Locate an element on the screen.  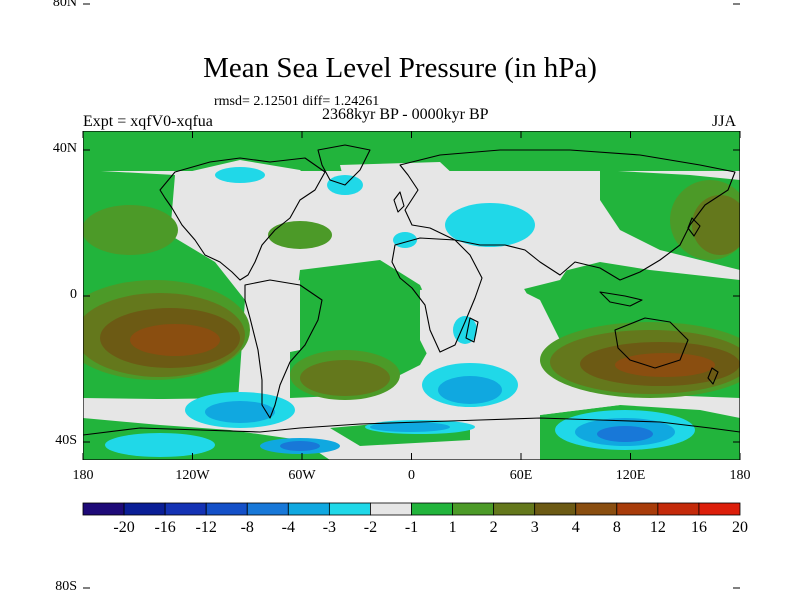
lon-label: 60W is located at coordinates (302, 475).